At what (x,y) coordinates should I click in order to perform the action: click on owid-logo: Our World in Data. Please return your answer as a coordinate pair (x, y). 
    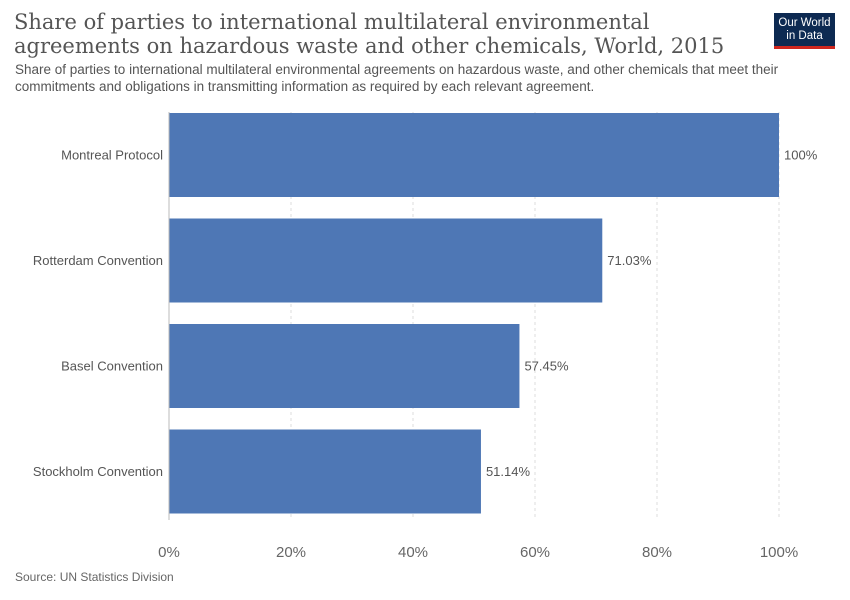
    Looking at the image, I should click on (804, 31).